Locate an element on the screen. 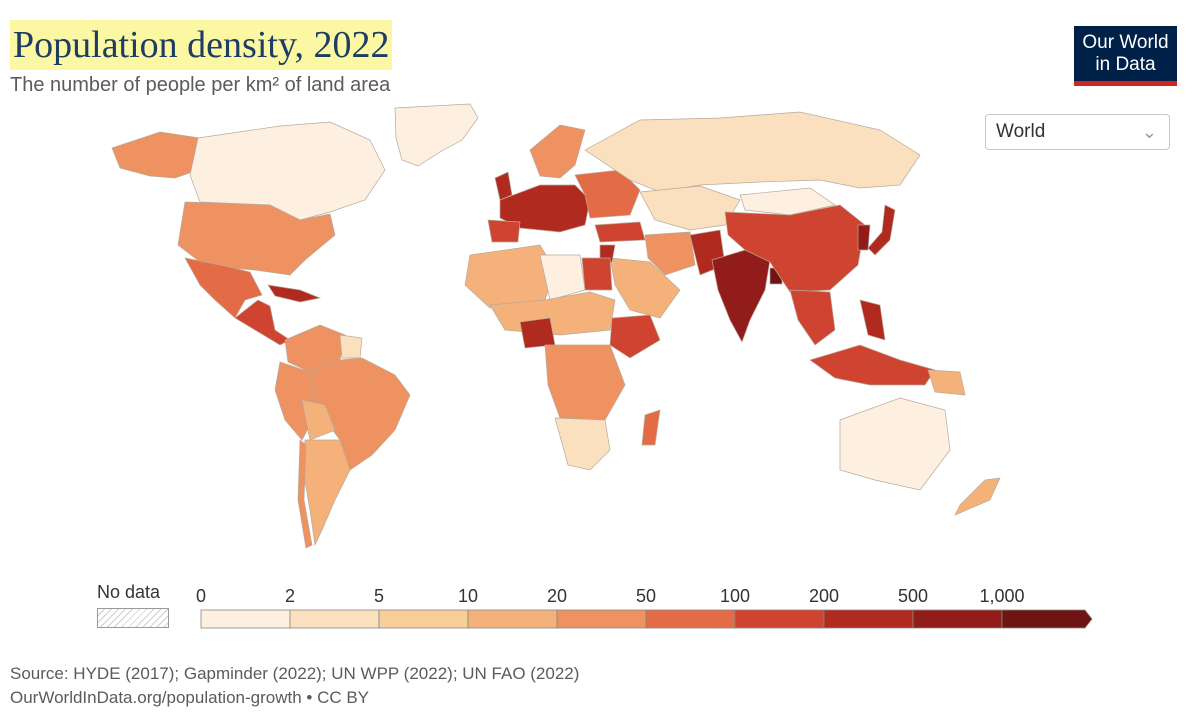 This screenshot has width=1200, height=716. region-canada is located at coordinates (287, 171).